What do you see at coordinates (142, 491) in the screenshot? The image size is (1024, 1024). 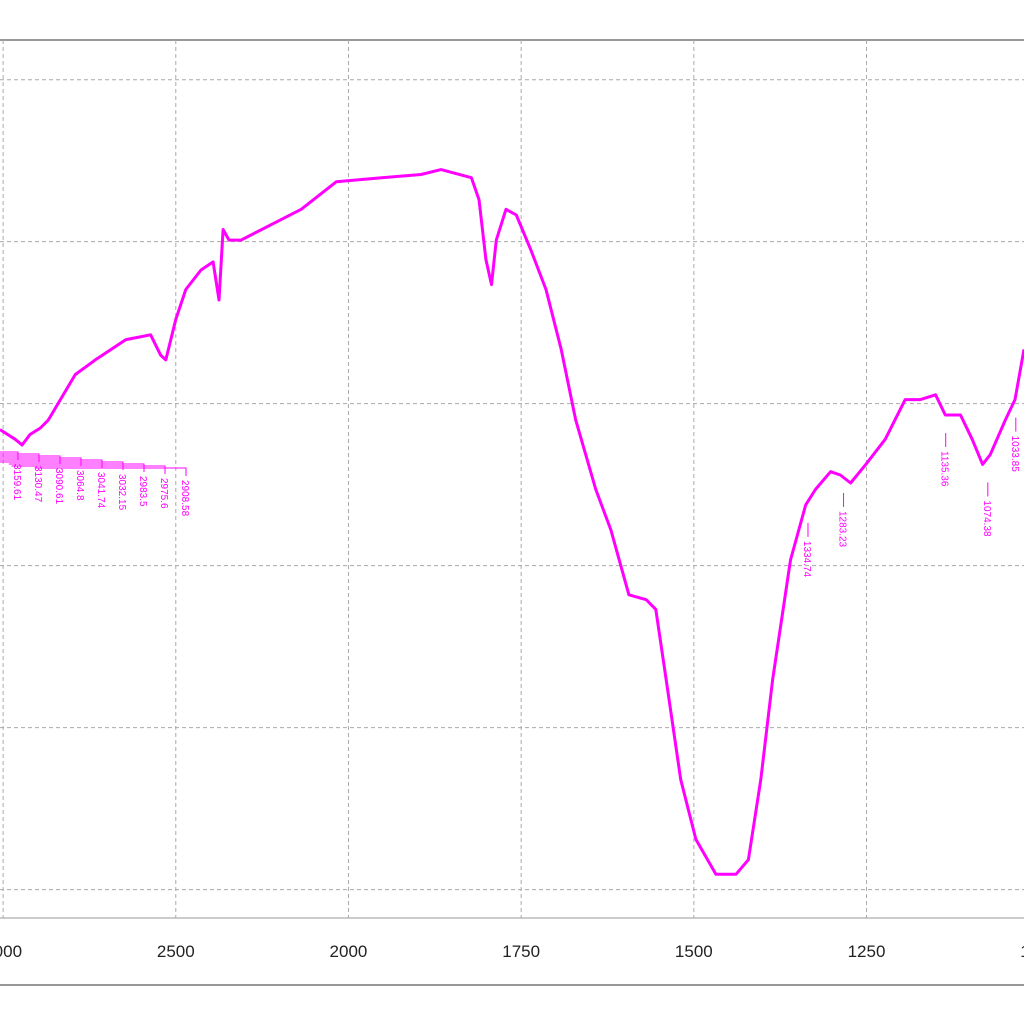 I see `annotation-label: 2983.5` at bounding box center [142, 491].